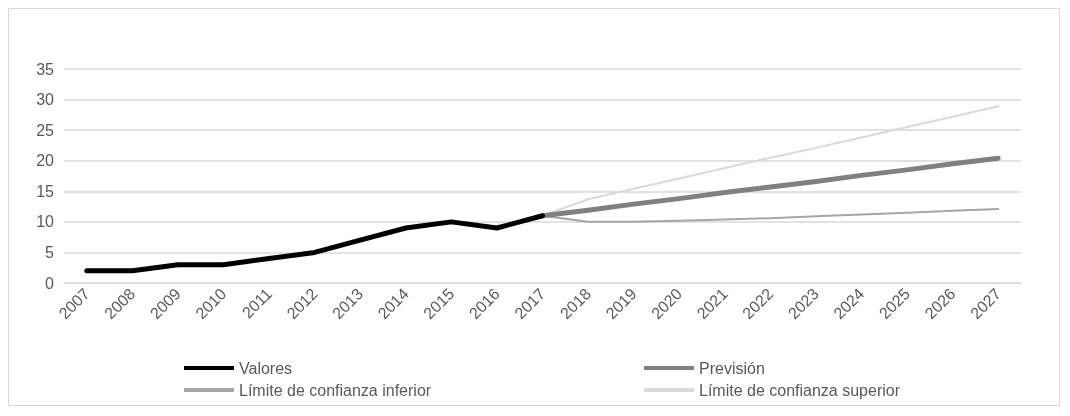  Describe the element at coordinates (45, 69) in the screenshot. I see `y-tick-label: 35` at that location.